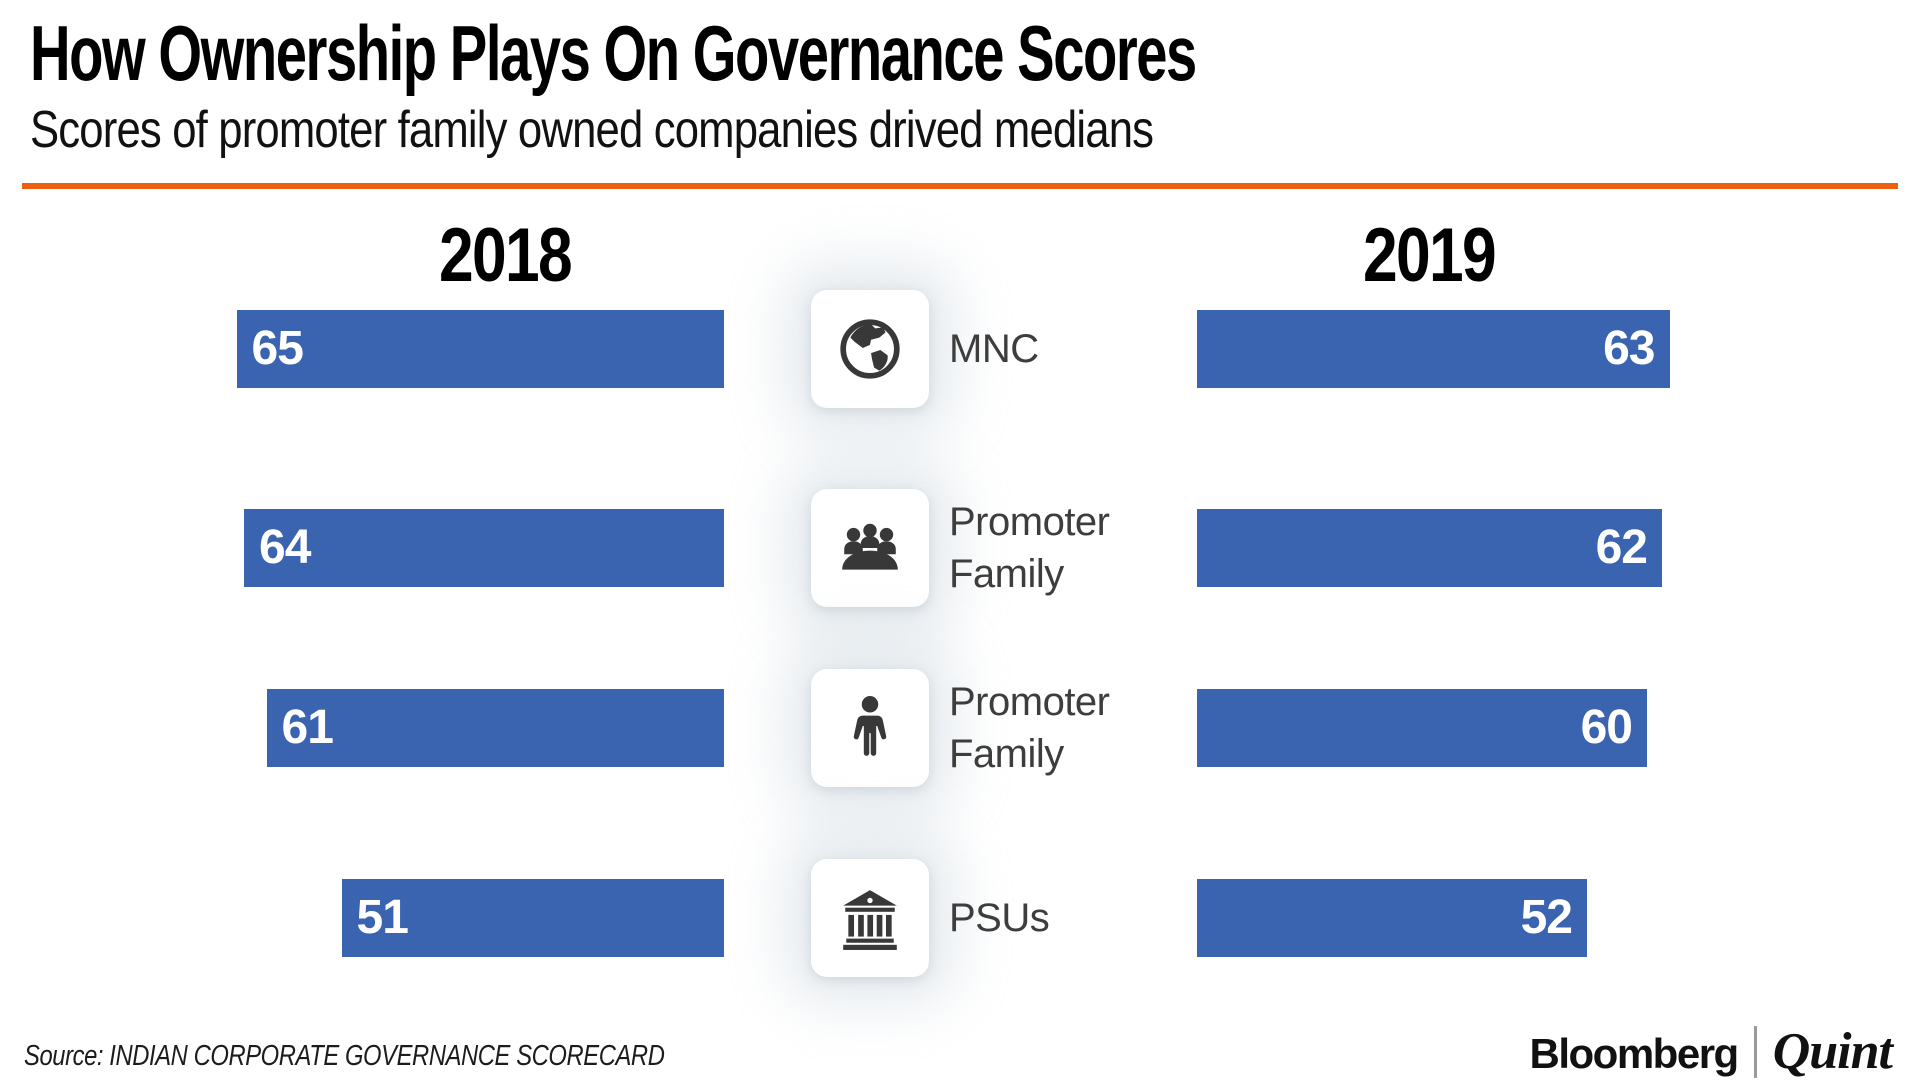 The image size is (1920, 1080). I want to click on bar-2018-promoter-family-individual: 61, so click(495, 728).